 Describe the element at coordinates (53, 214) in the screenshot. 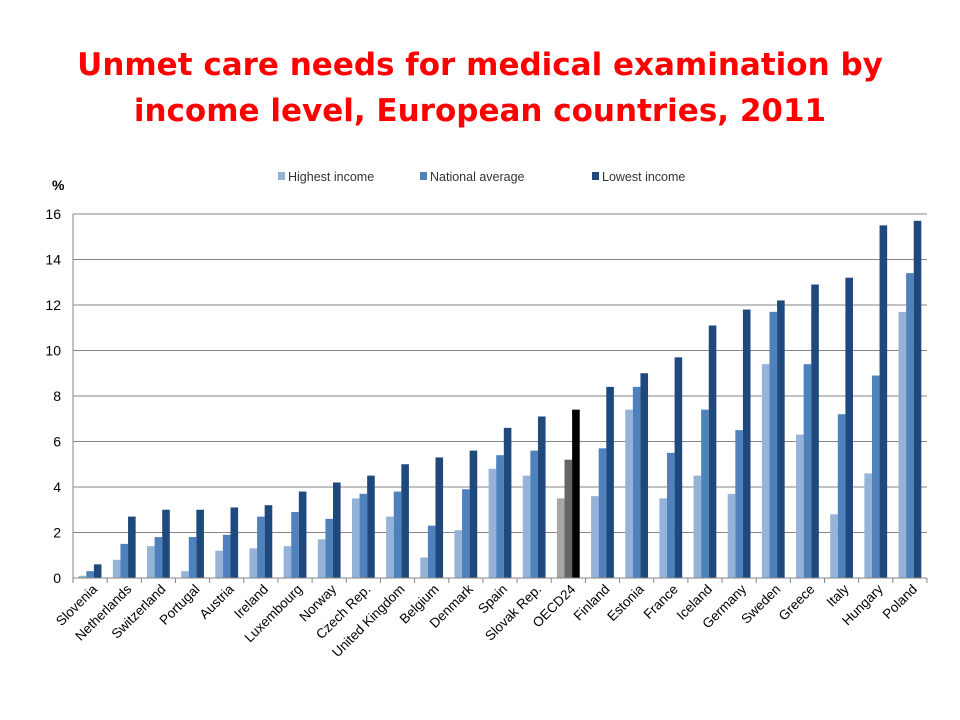

I see `y-tick-label: 16` at that location.